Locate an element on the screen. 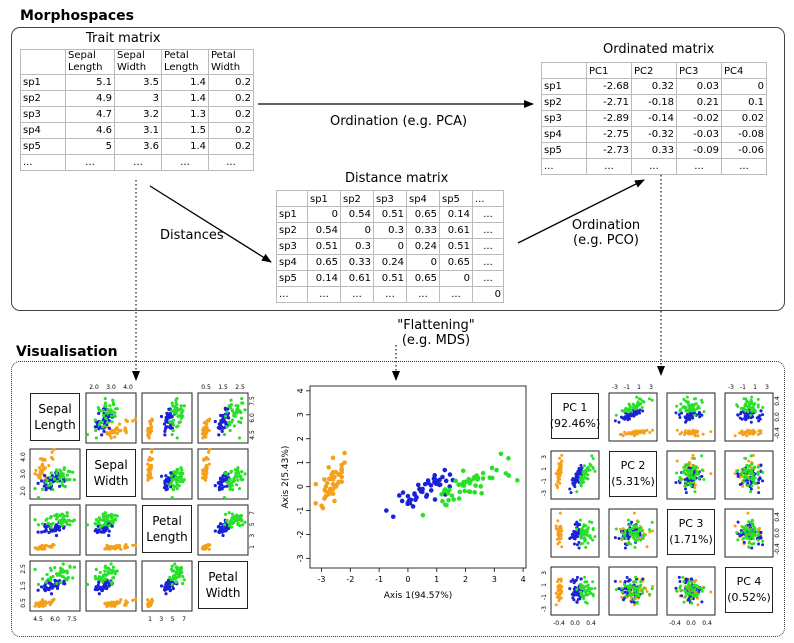 This screenshot has width=794, height=643. trait-left-tick-label: 3.0 is located at coordinates (23, 474).